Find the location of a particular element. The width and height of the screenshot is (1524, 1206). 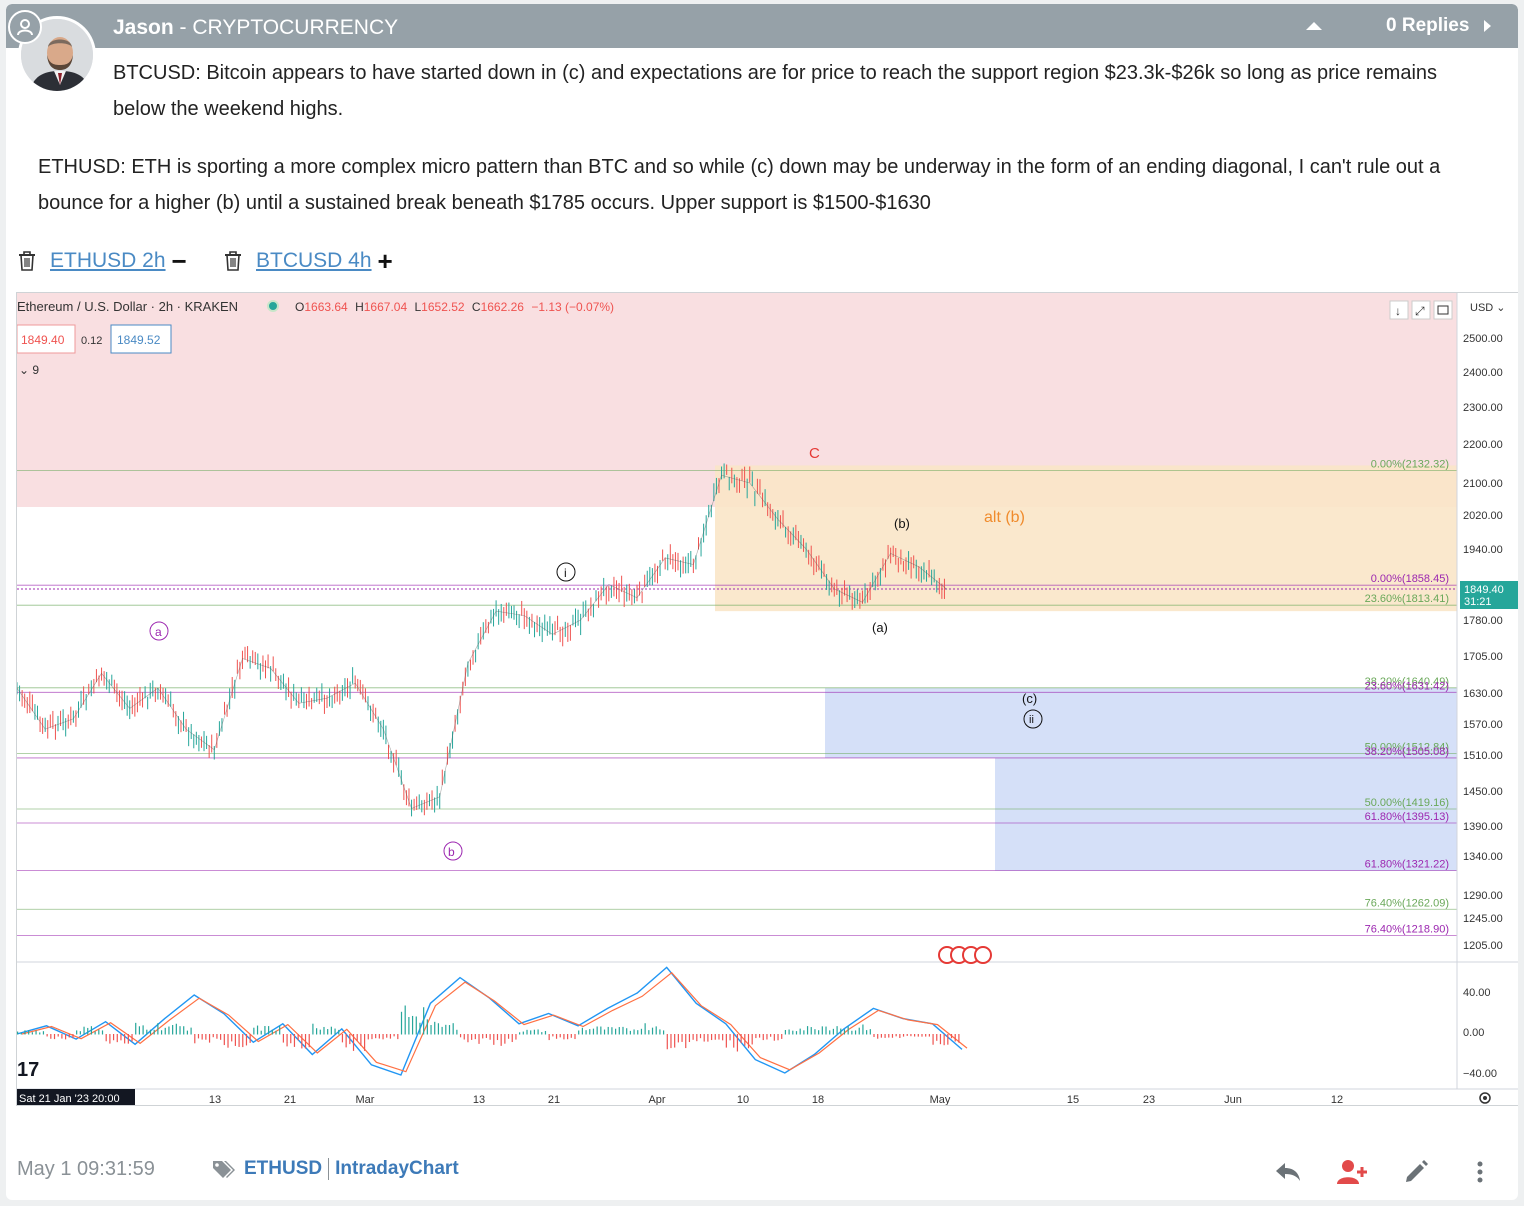

bid-price: 1849.40 is located at coordinates (43, 340).